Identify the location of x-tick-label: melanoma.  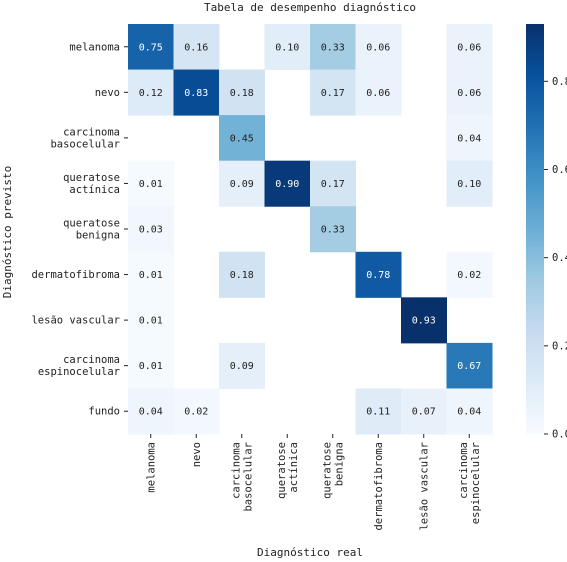
(151, 467).